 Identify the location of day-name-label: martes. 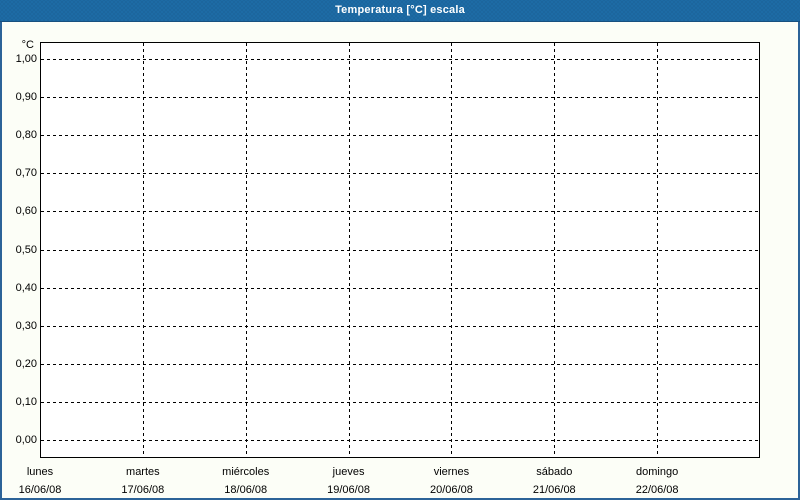
(143, 472).